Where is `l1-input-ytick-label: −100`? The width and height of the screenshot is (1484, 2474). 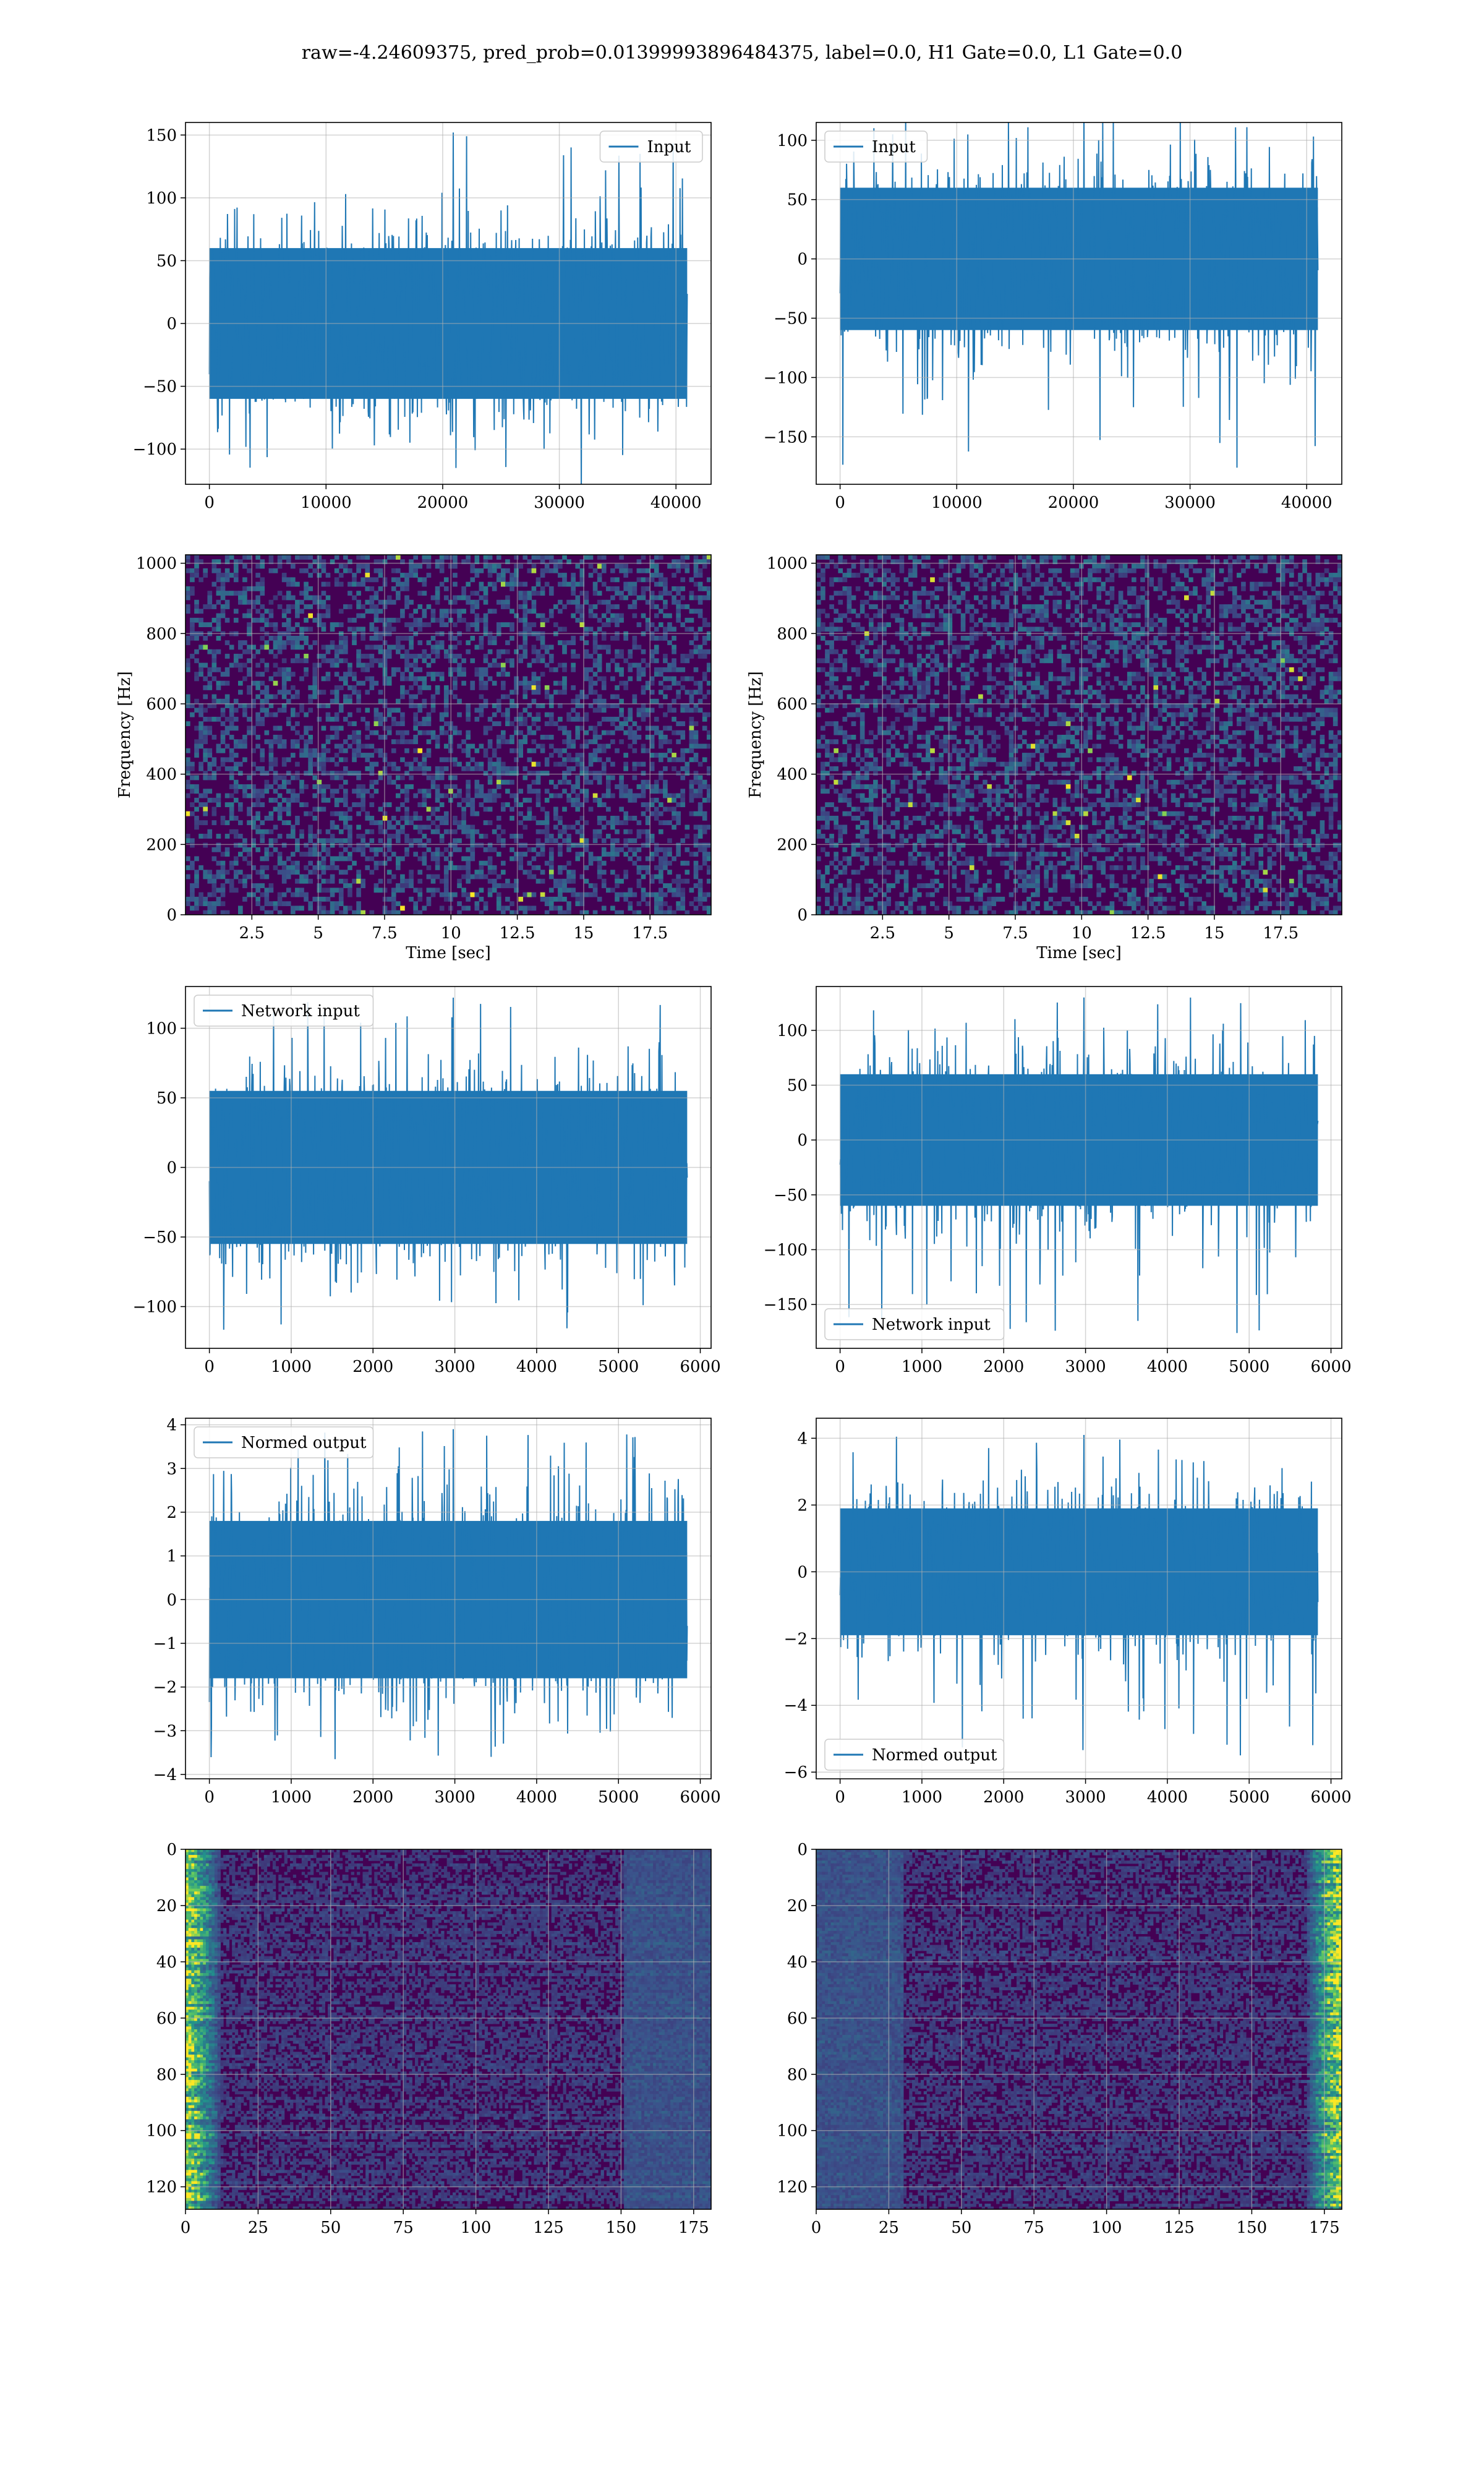
l1-input-ytick-label: −100 is located at coordinates (786, 378).